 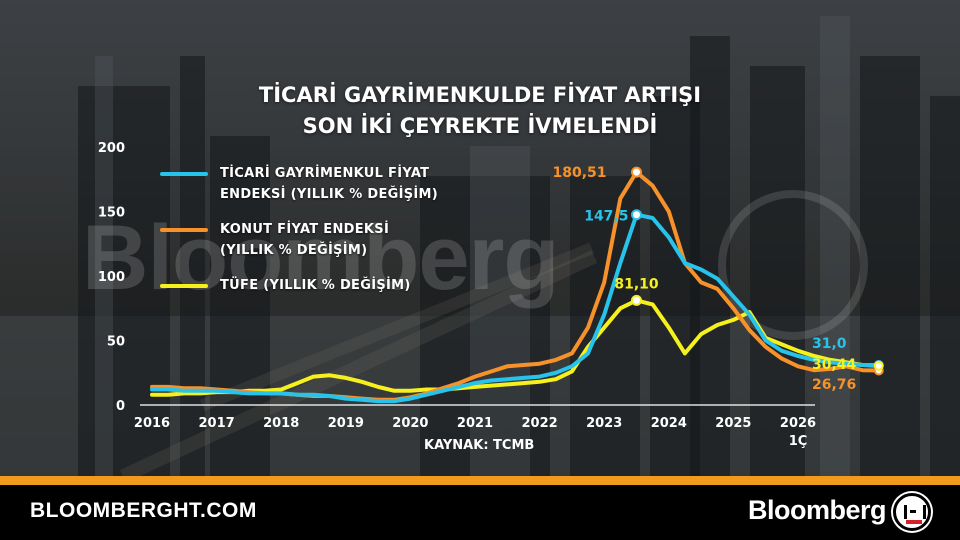 I want to click on footer-accent-strip, so click(x=480, y=480).